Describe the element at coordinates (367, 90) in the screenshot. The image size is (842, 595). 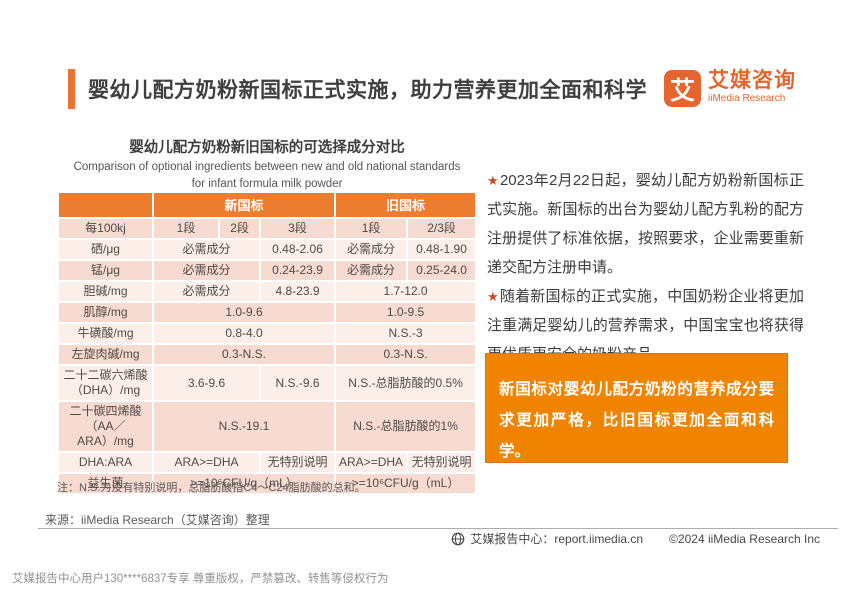
I see `page-title: 婴幼儿配方奶粉新国标正式实施，助力营养更加全面和科学` at that location.